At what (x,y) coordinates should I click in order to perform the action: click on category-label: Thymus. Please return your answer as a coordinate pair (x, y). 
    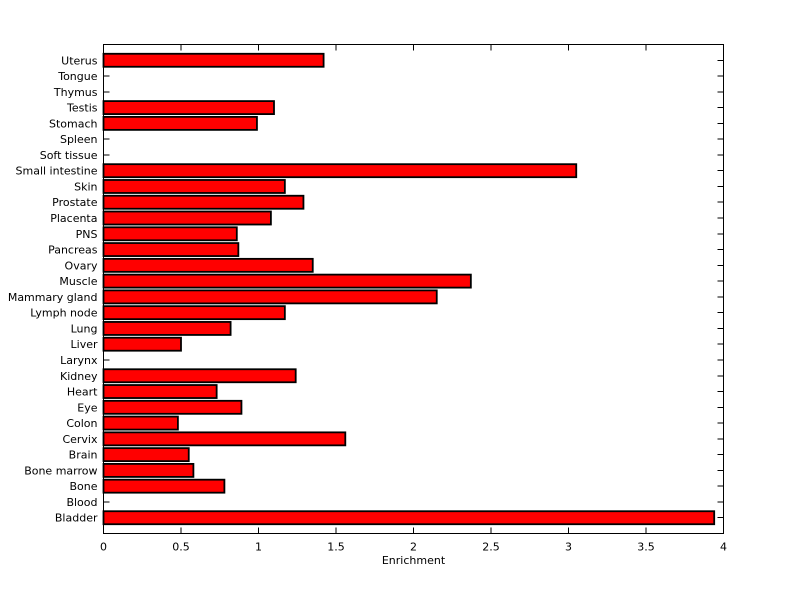
    Looking at the image, I should click on (75, 92).